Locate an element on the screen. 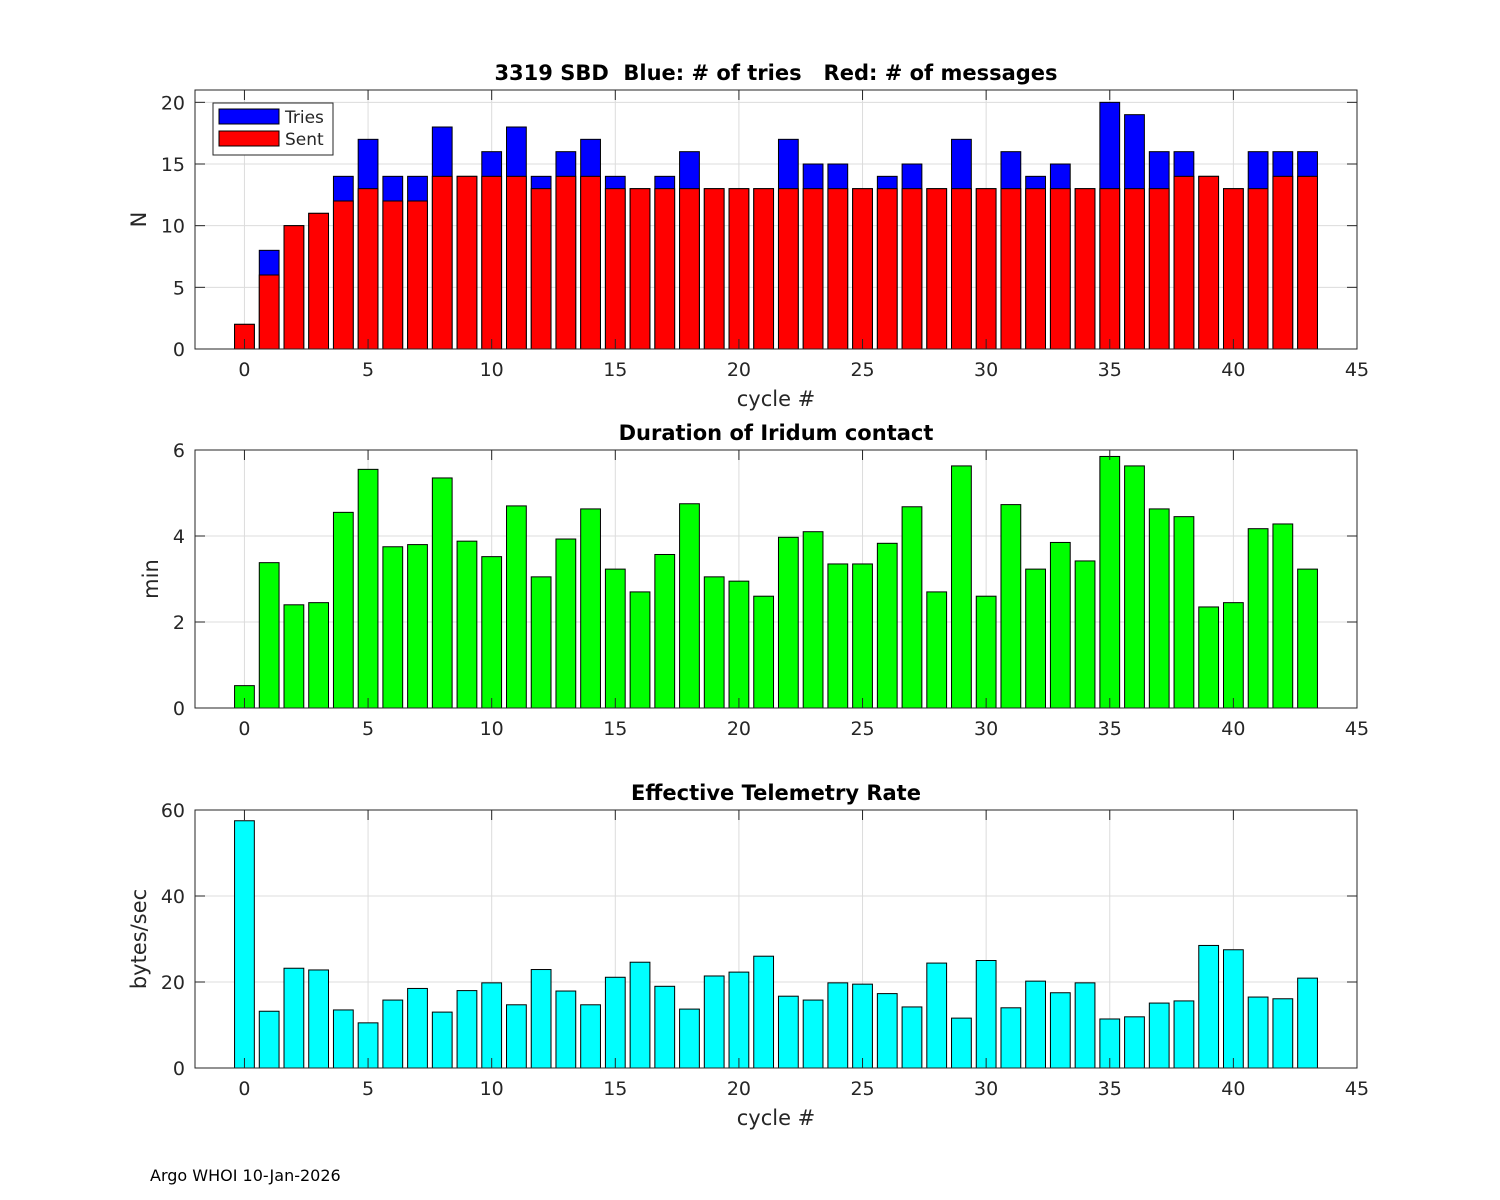 This screenshot has width=1500, height=1200. x-tick-label: 10 is located at coordinates (492, 370).